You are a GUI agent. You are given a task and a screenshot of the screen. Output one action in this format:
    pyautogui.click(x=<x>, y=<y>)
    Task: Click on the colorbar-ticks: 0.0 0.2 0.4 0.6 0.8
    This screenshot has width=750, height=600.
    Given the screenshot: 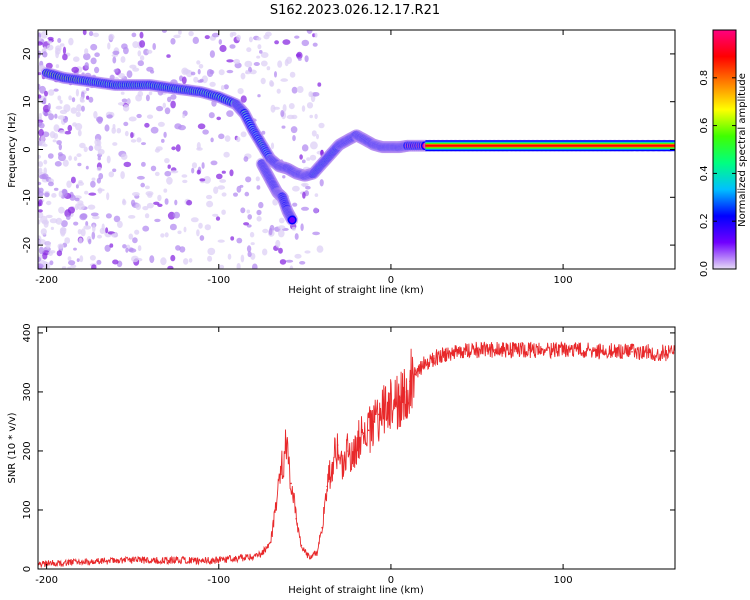 What is the action you would take?
    pyautogui.click(x=717, y=173)
    